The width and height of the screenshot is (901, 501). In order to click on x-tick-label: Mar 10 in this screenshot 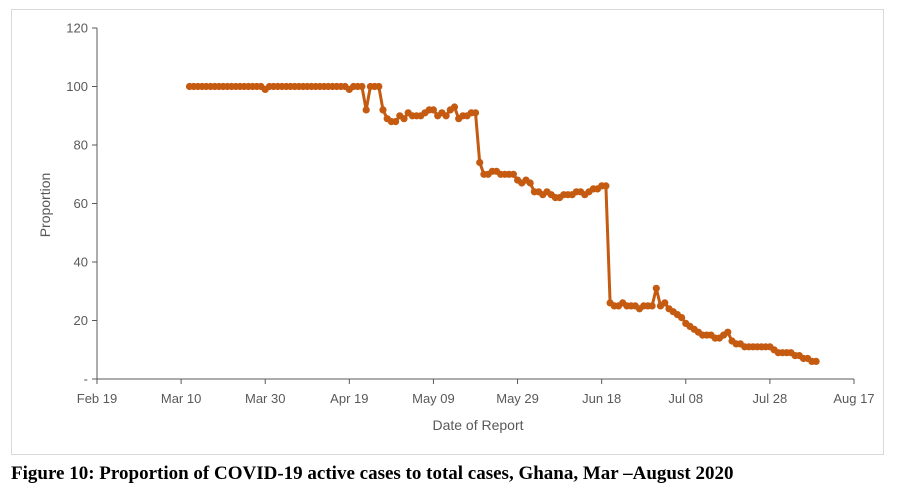, I will do `click(181, 398)`.